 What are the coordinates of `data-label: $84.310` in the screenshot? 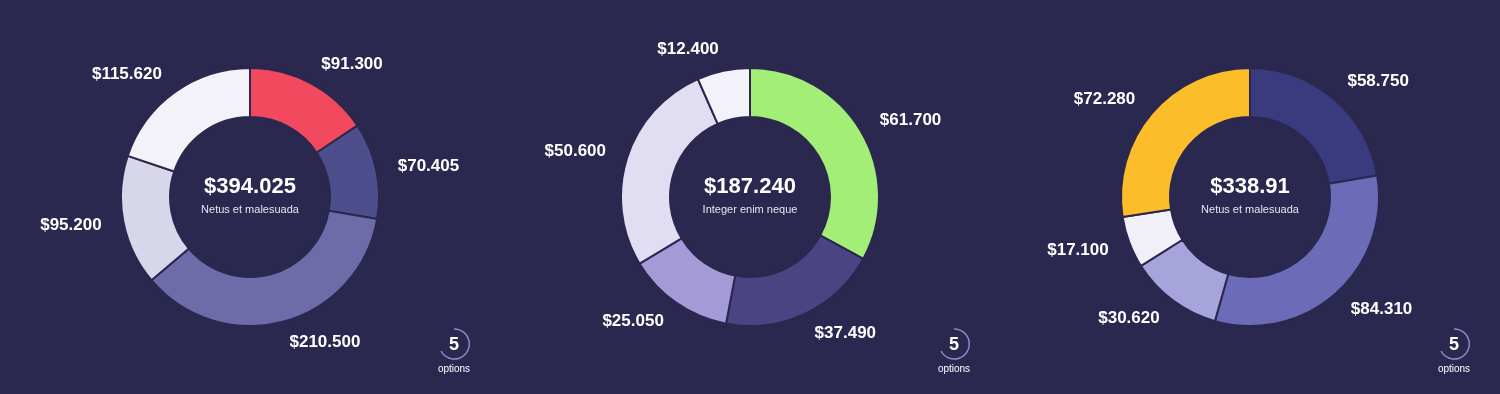 It's located at (1381, 309).